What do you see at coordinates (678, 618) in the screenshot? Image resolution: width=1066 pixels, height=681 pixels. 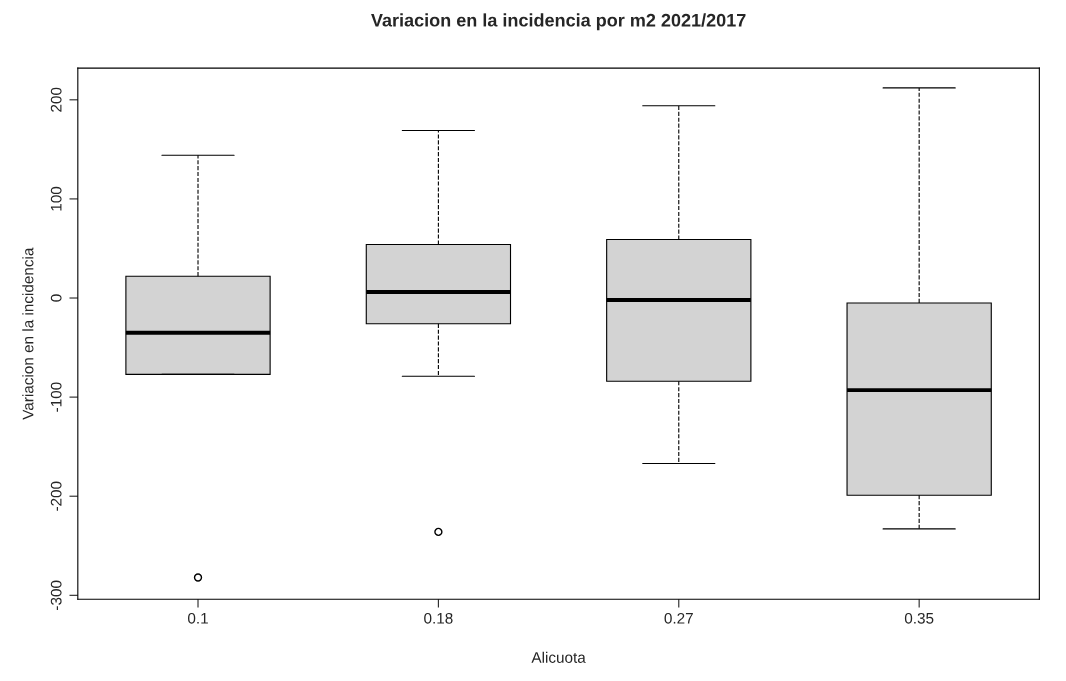 I see `x-tick-label: 0.27` at bounding box center [678, 618].